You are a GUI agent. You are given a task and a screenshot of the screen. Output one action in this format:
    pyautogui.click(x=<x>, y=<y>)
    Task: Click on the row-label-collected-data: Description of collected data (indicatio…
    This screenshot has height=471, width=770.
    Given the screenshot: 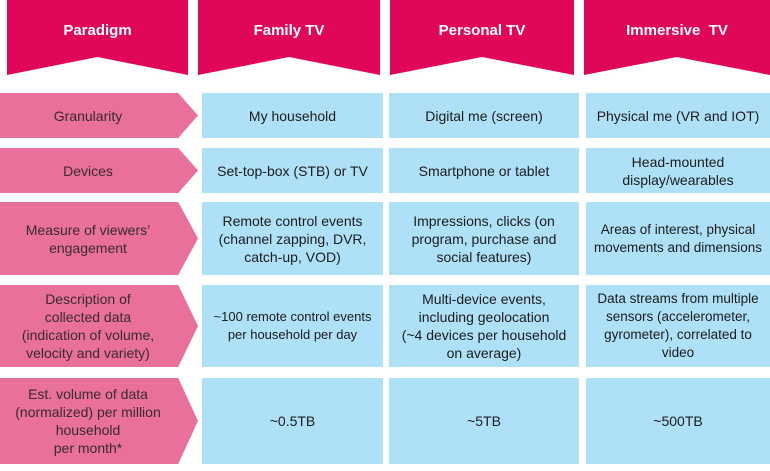 What is the action you would take?
    pyautogui.click(x=99, y=326)
    